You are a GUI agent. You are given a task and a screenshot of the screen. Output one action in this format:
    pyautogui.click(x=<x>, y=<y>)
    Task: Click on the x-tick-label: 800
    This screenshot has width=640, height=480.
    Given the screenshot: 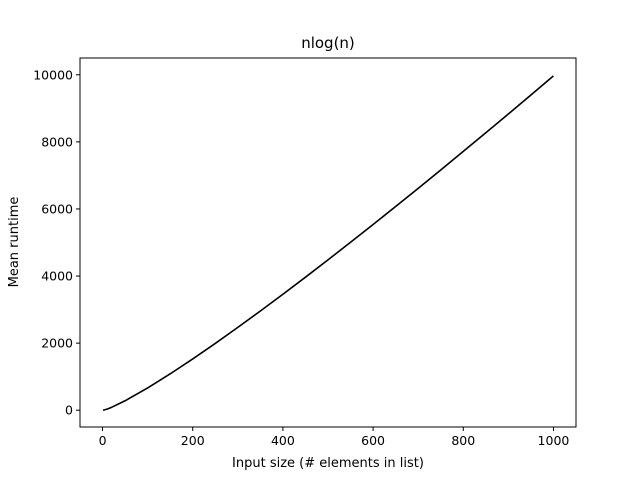 What is the action you would take?
    pyautogui.click(x=463, y=440)
    